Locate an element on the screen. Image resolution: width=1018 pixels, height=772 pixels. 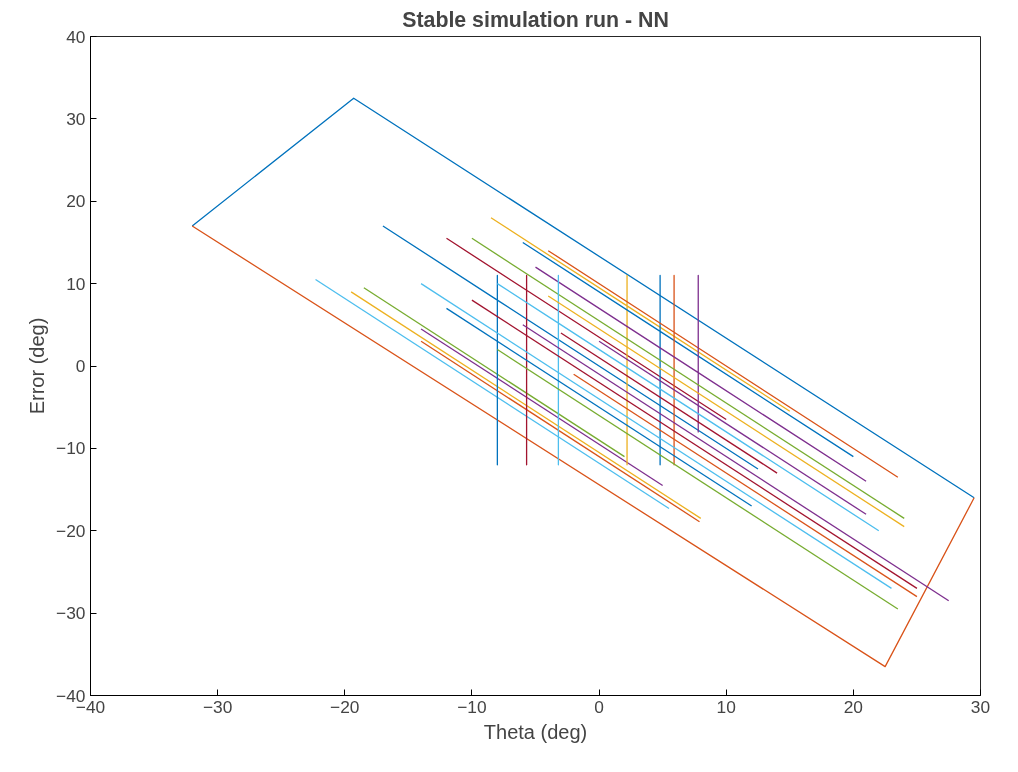
y-tick-label: −30 is located at coordinates (71, 613).